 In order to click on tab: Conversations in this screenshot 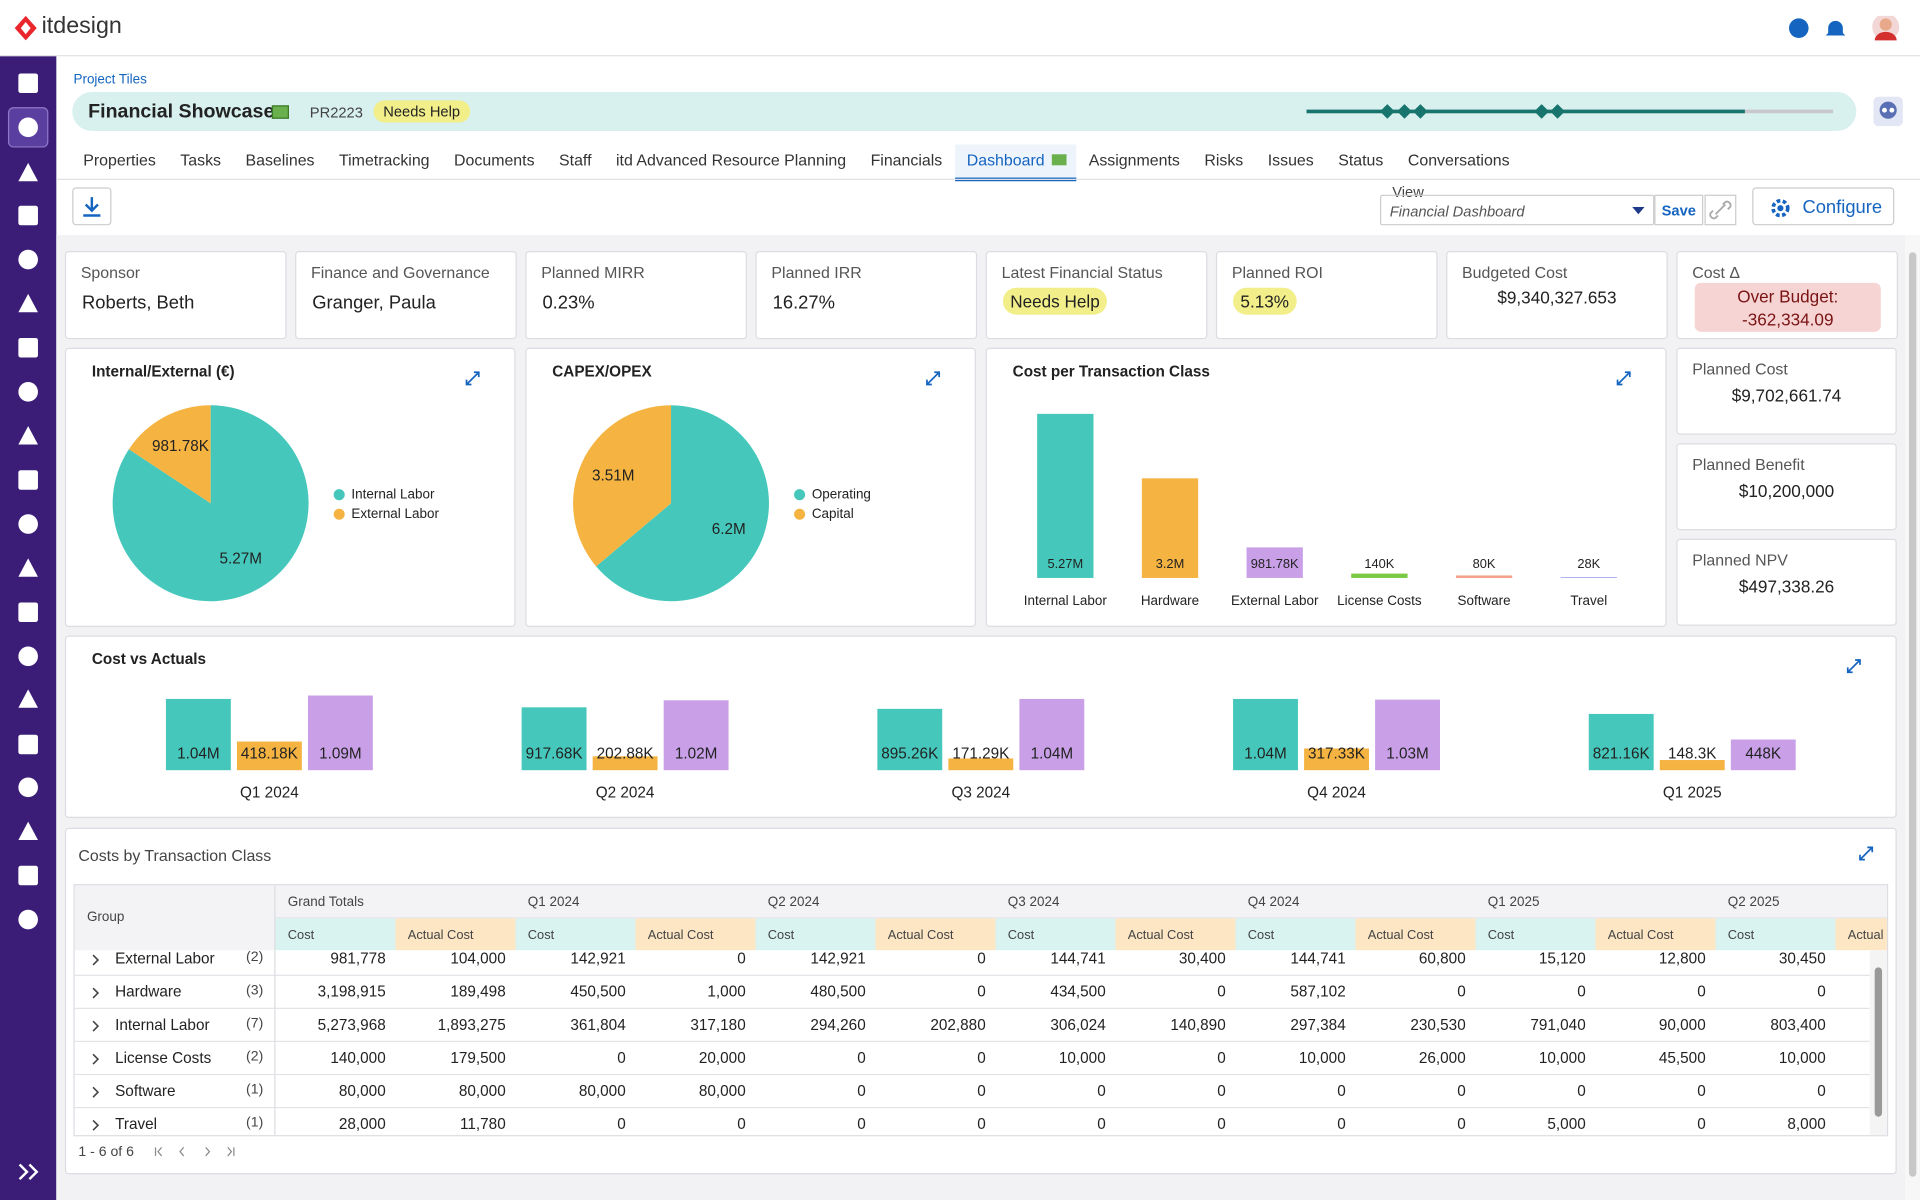, I will do `click(1458, 159)`.